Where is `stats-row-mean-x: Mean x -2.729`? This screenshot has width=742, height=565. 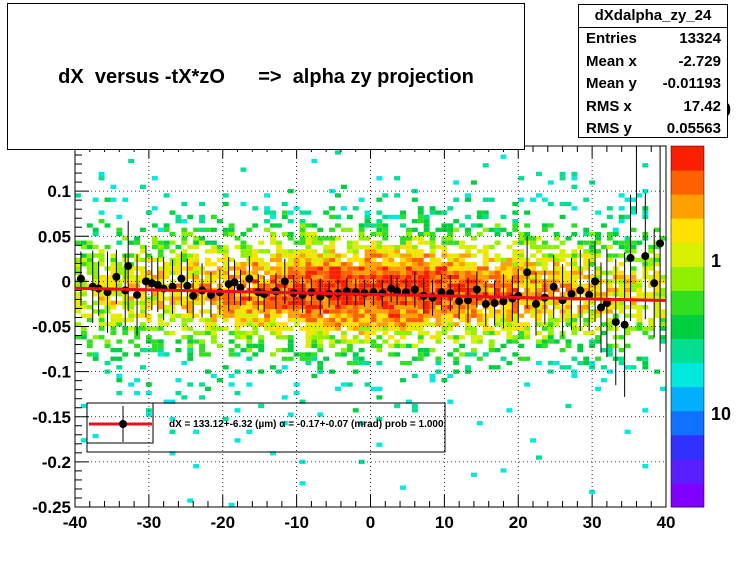 stats-row-mean-x: Mean x -2.729 is located at coordinates (653, 62).